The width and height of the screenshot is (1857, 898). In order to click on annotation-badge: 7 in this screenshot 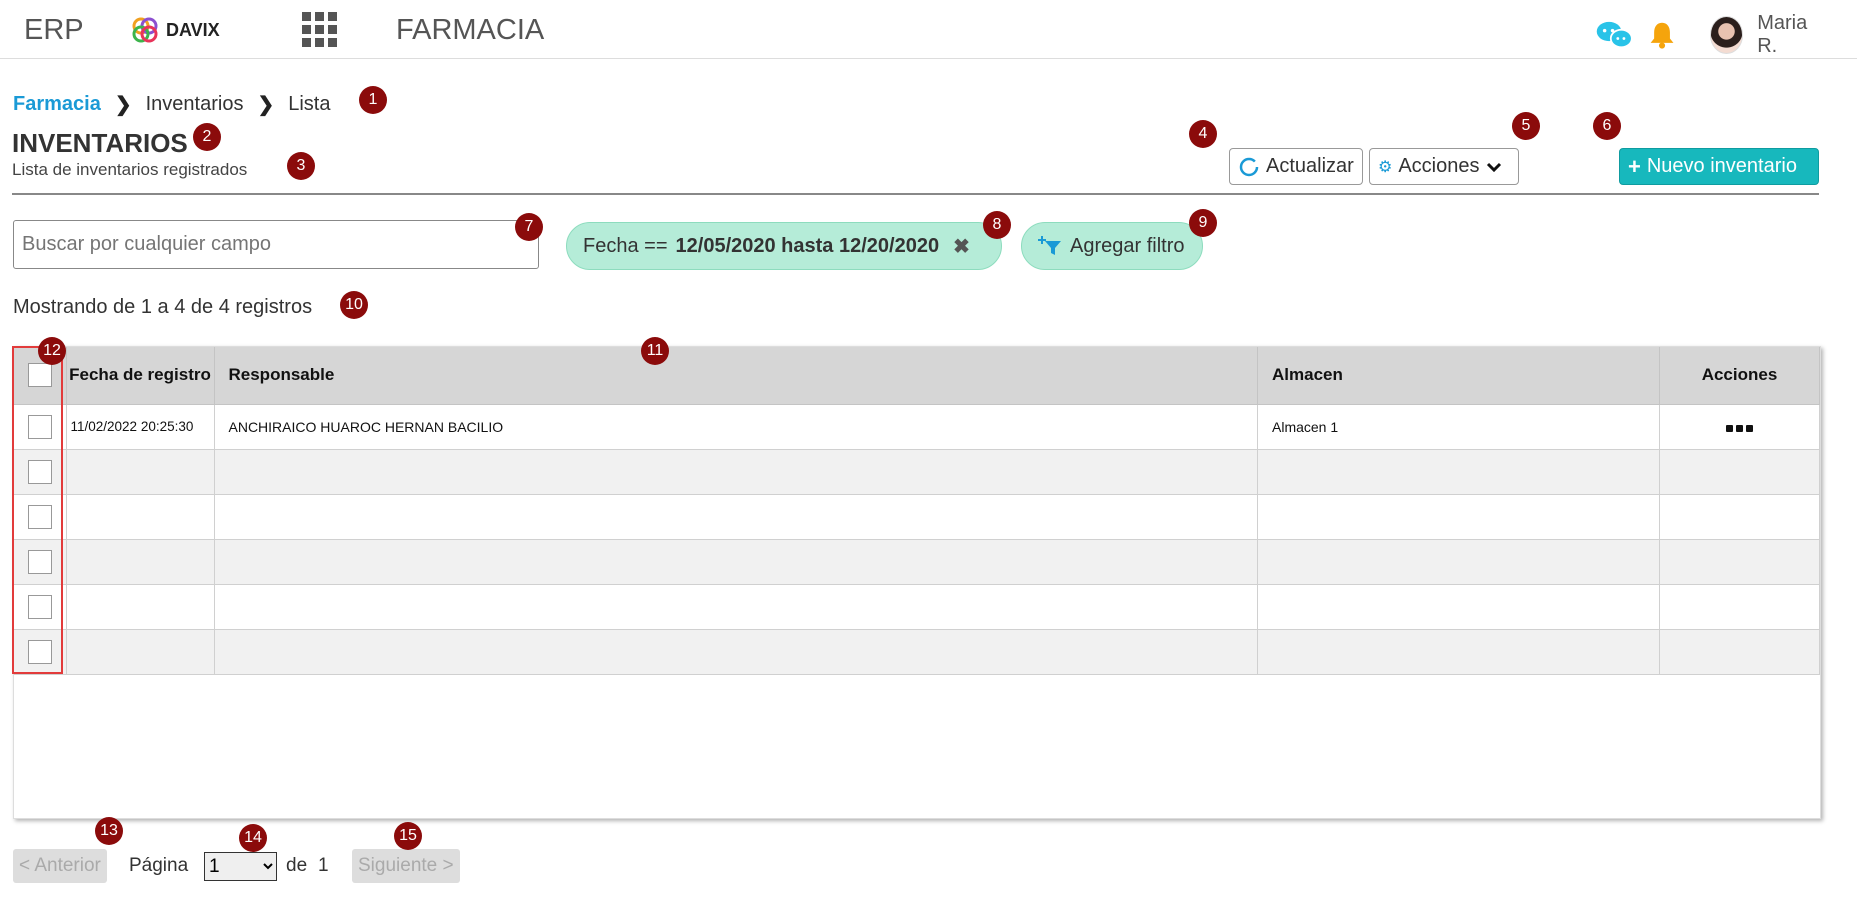, I will do `click(529, 227)`.